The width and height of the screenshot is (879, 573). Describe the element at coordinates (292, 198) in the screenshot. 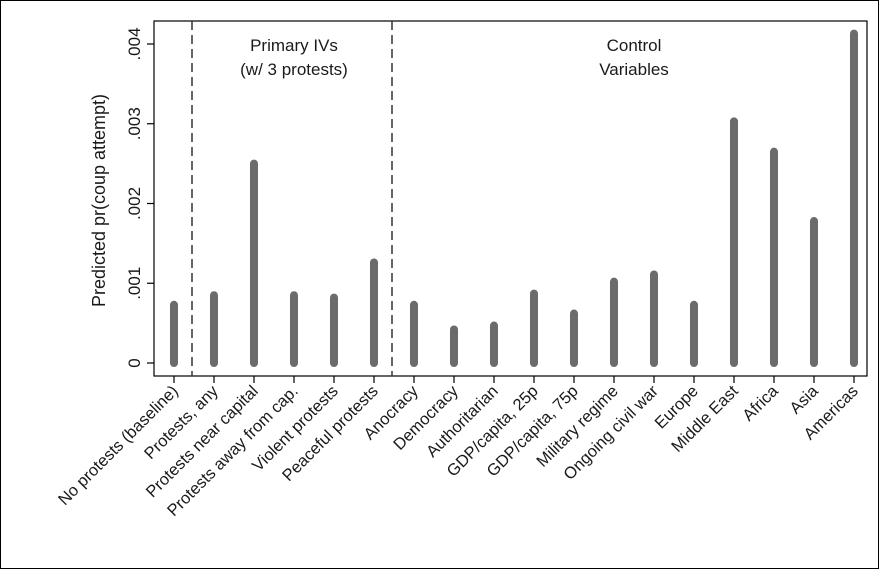

I see `group-dividers` at that location.